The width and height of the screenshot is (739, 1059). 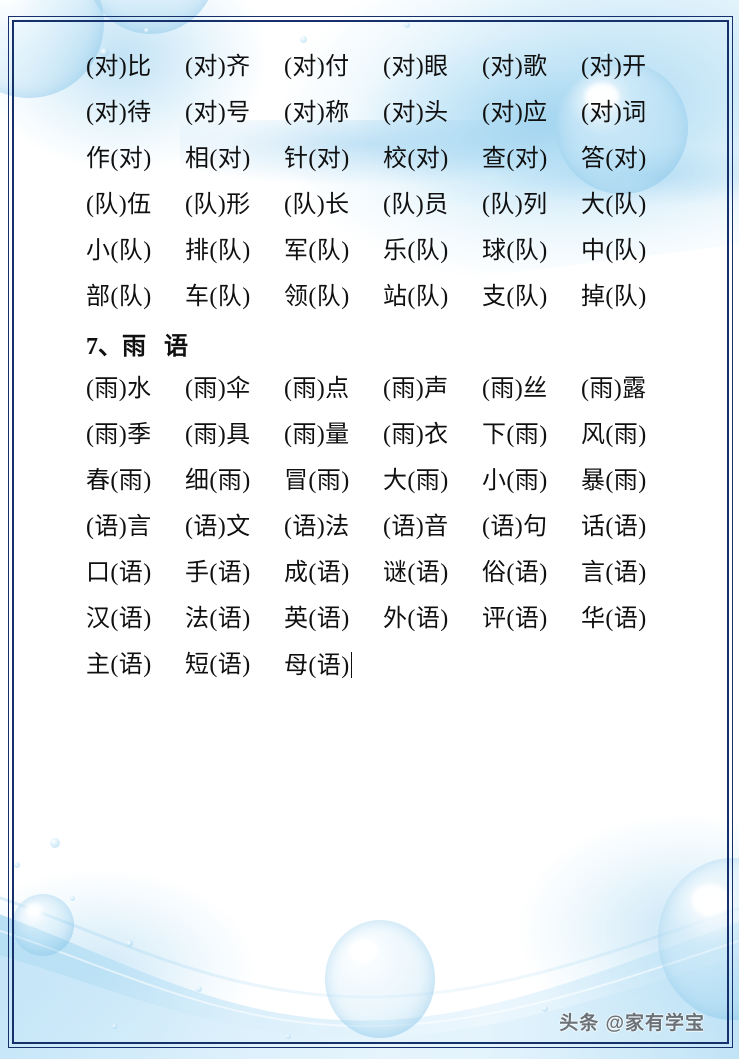 I want to click on word-cell: (对)称, so click(x=317, y=113).